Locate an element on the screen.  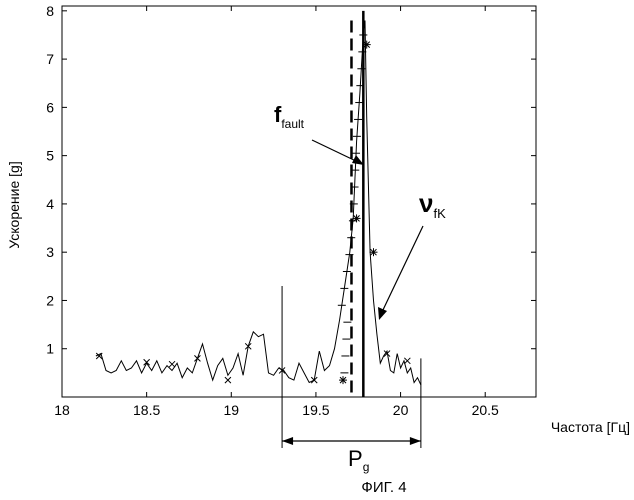
v-fk-arrow-head is located at coordinates (382, 313).